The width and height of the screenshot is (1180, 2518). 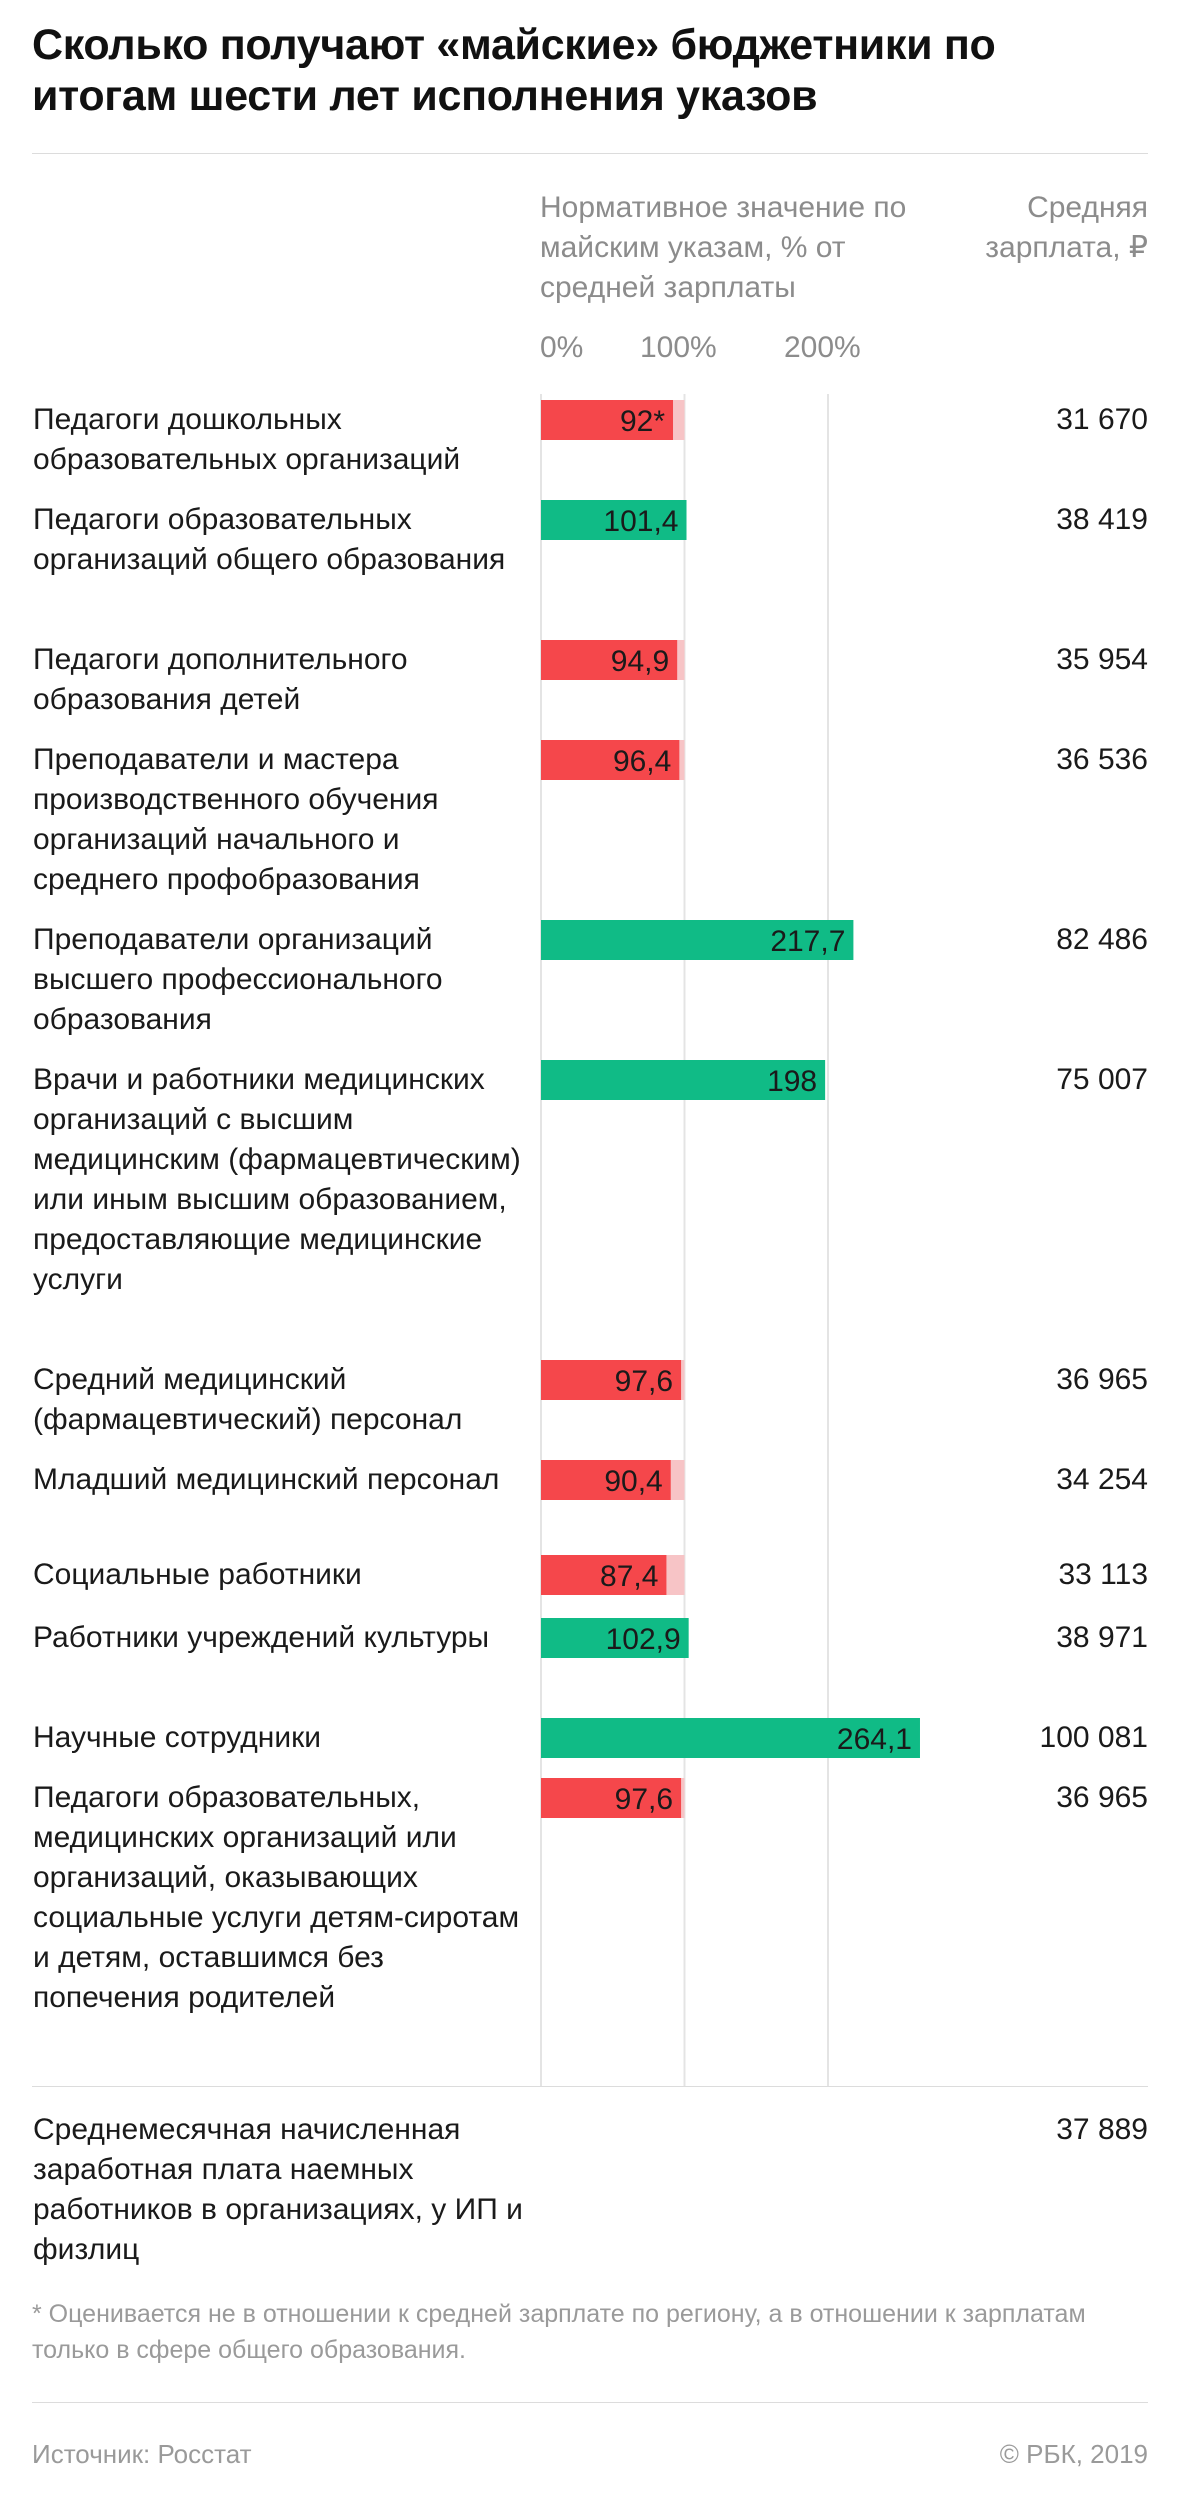 I want to click on title-divider, so click(x=590, y=153).